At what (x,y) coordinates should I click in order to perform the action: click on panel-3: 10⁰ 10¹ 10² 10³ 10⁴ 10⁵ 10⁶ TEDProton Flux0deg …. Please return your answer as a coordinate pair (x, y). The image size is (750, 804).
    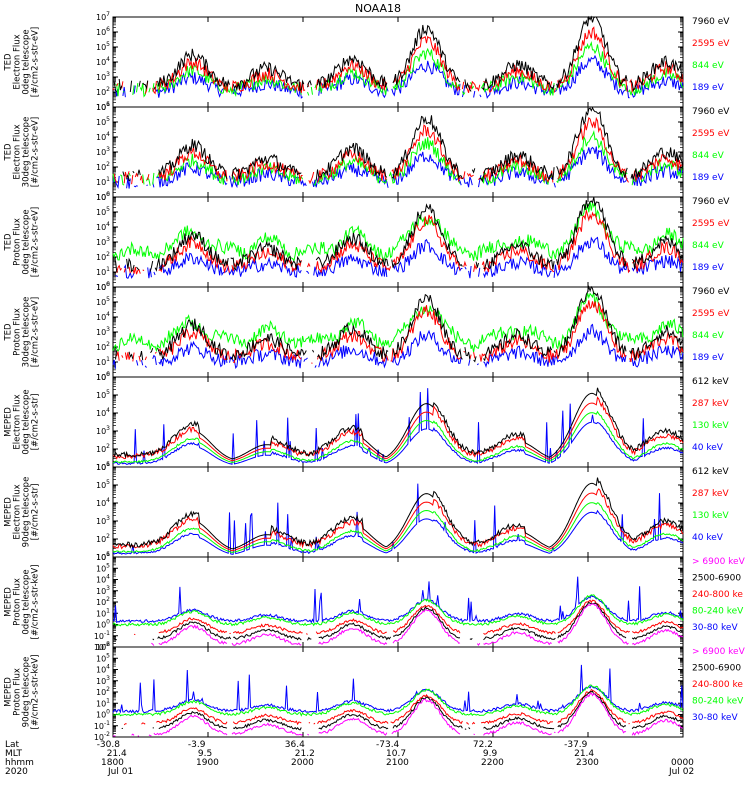
    Looking at the image, I should click on (367, 241).